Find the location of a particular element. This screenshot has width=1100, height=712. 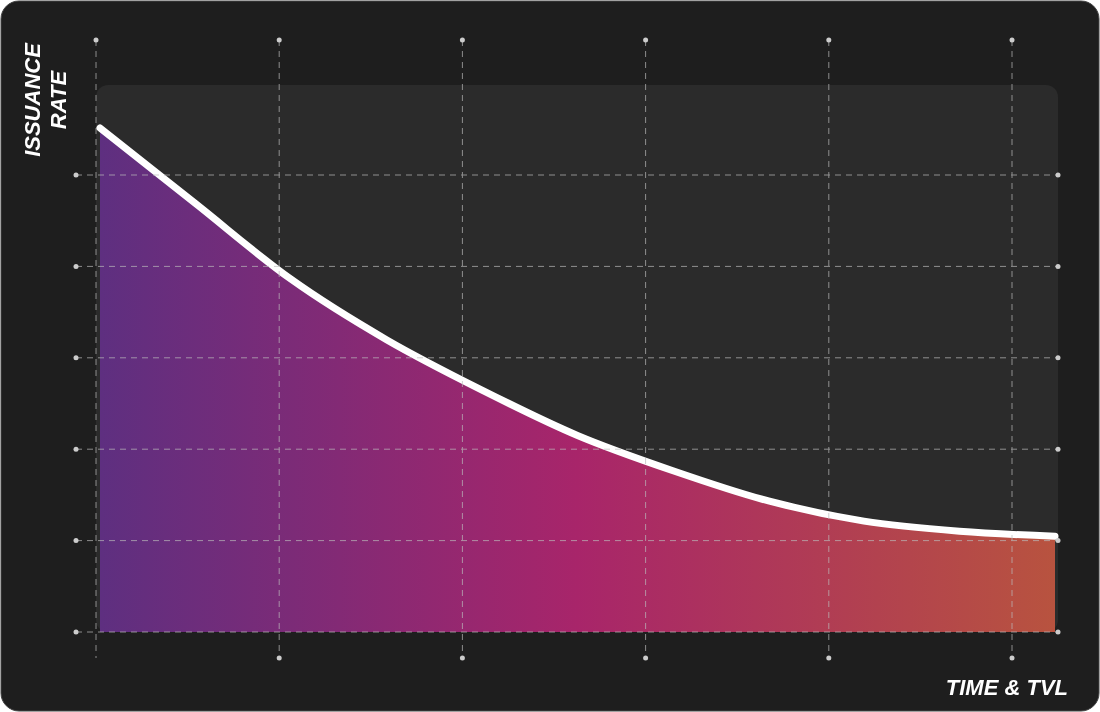

x-axis-title: TIME & TVL is located at coordinates (1006, 687).